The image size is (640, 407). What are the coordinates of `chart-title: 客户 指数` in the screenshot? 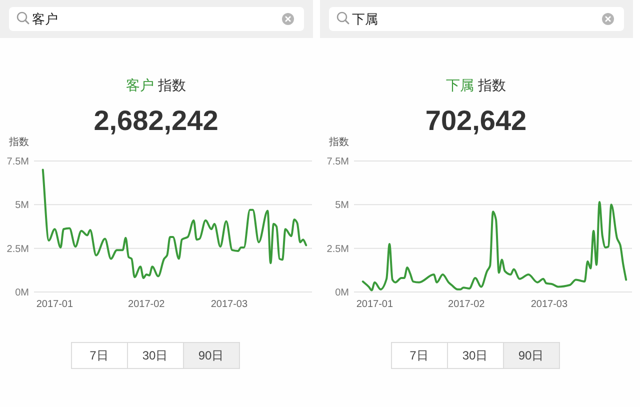 It's located at (156, 85).